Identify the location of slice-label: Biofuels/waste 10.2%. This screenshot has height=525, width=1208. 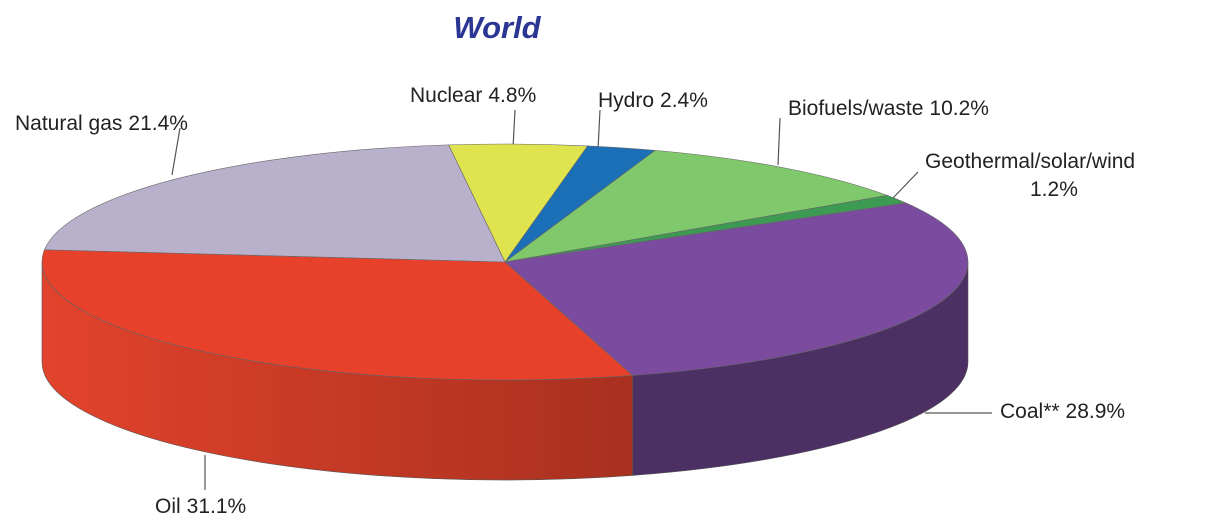
(888, 108).